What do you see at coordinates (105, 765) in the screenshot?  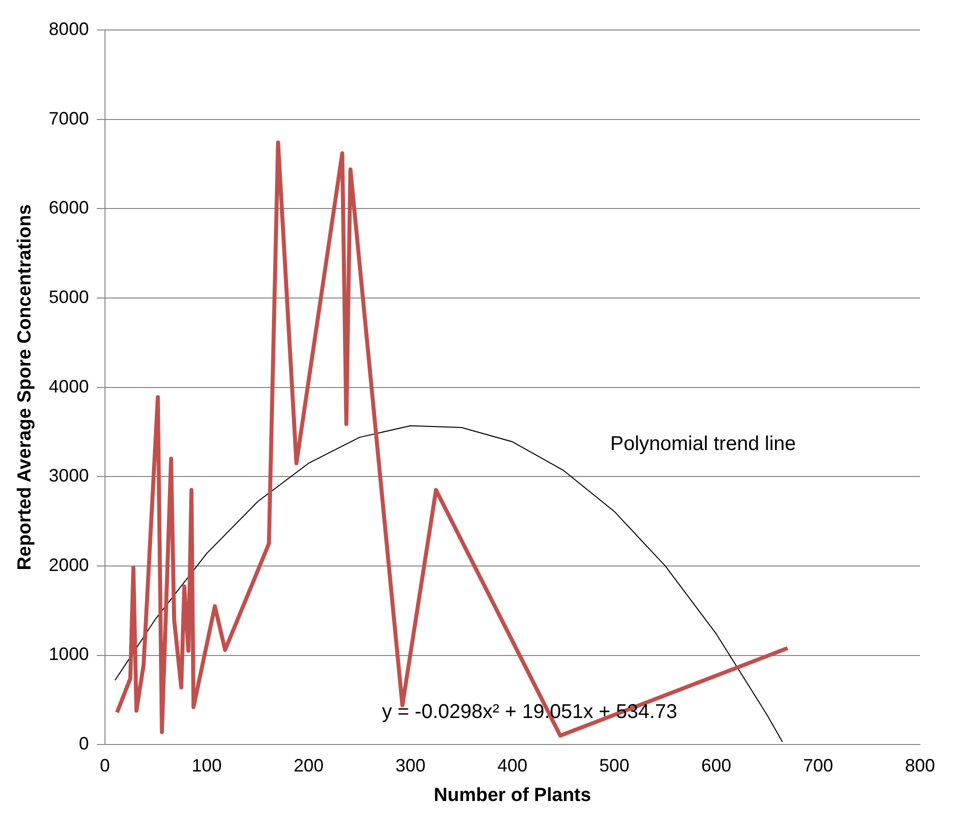 I see `x-tick-label: 0` at bounding box center [105, 765].